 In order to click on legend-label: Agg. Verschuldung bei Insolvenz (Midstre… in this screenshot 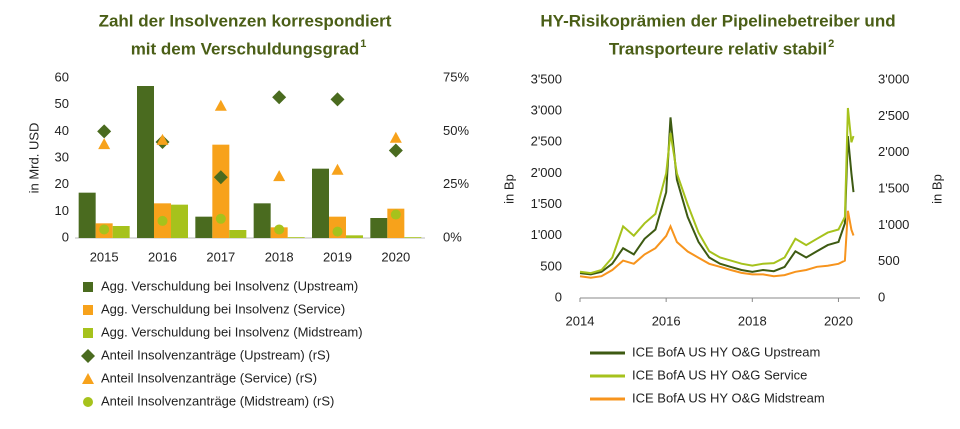, I will do `click(232, 331)`.